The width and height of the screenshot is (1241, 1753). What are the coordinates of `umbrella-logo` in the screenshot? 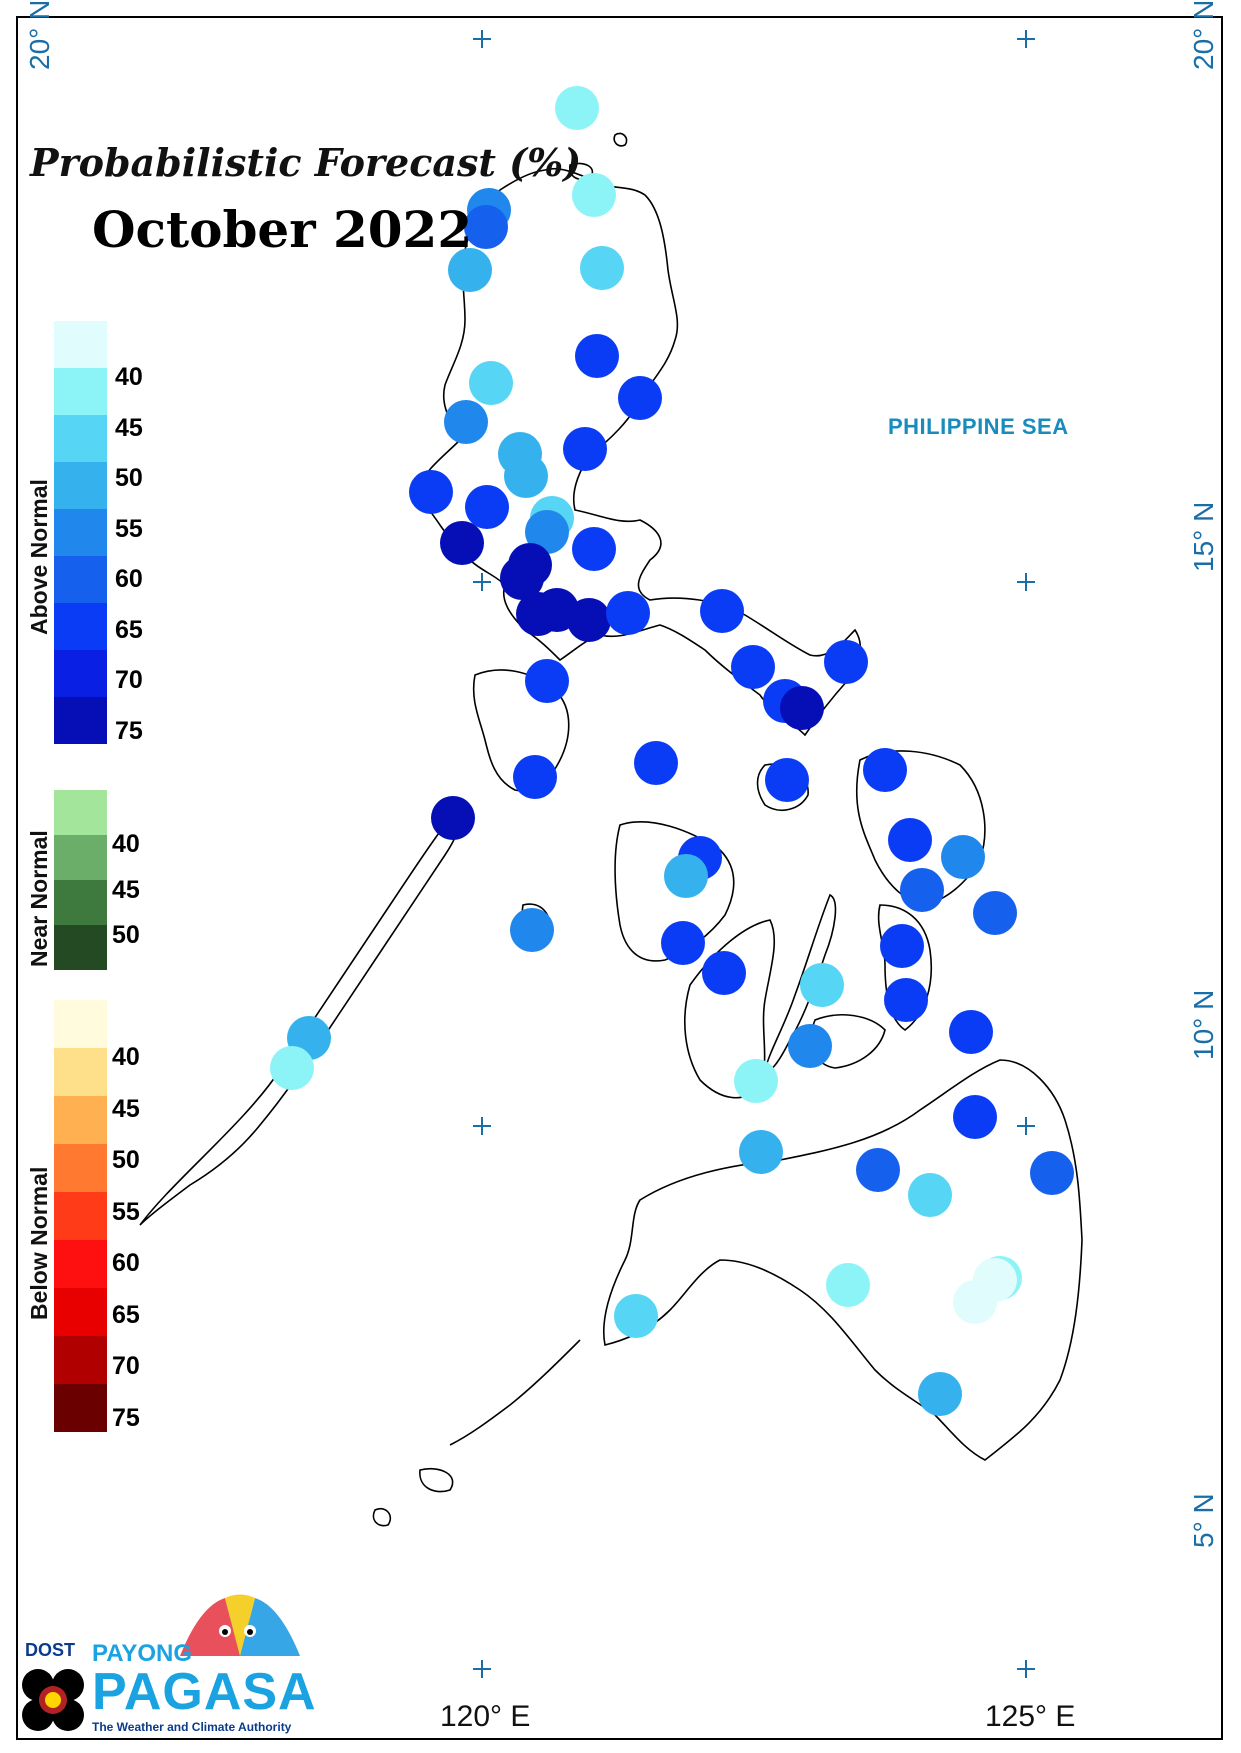 It's located at (240, 1625).